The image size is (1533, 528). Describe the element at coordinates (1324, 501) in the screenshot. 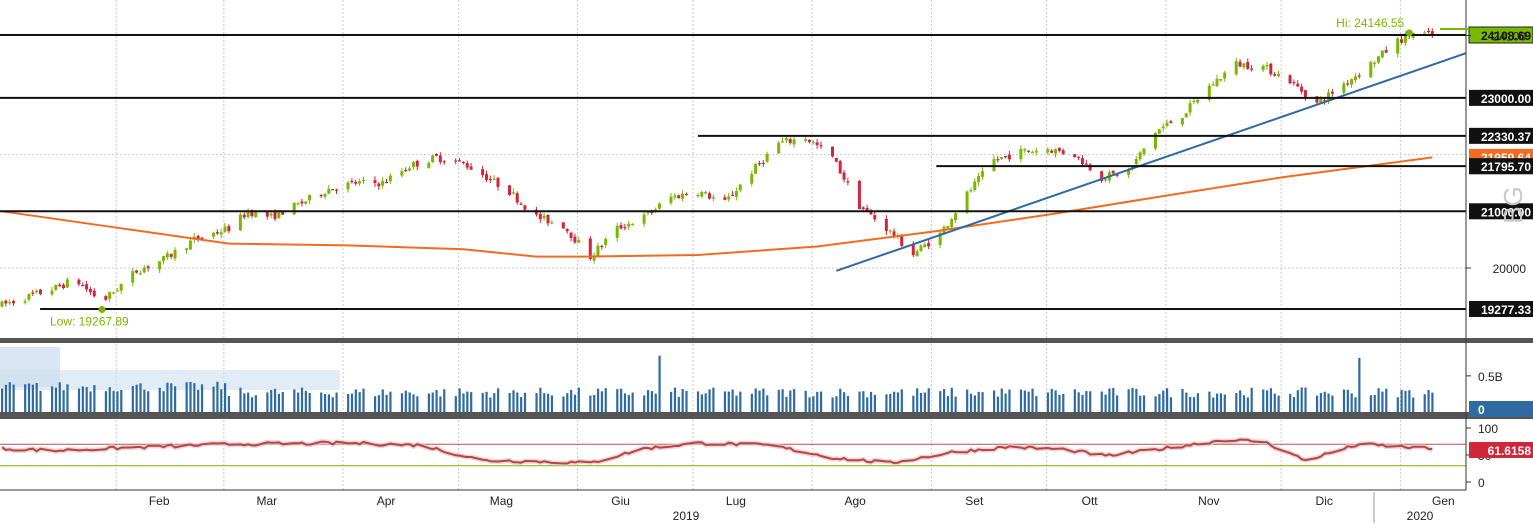

I see `month-label: Dic` at that location.